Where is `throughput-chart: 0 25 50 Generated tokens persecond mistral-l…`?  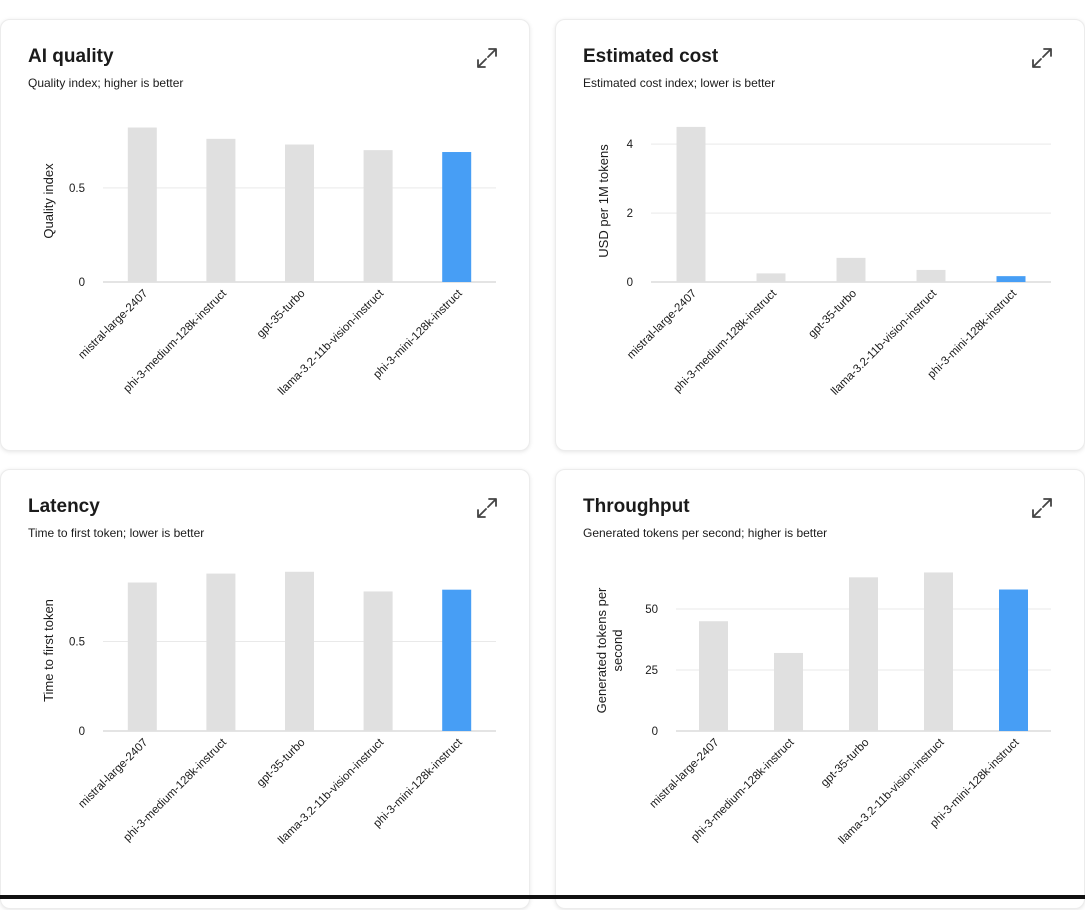
throughput-chart: 0 25 50 Generated tokens persecond mistral-l… is located at coordinates (822, 709).